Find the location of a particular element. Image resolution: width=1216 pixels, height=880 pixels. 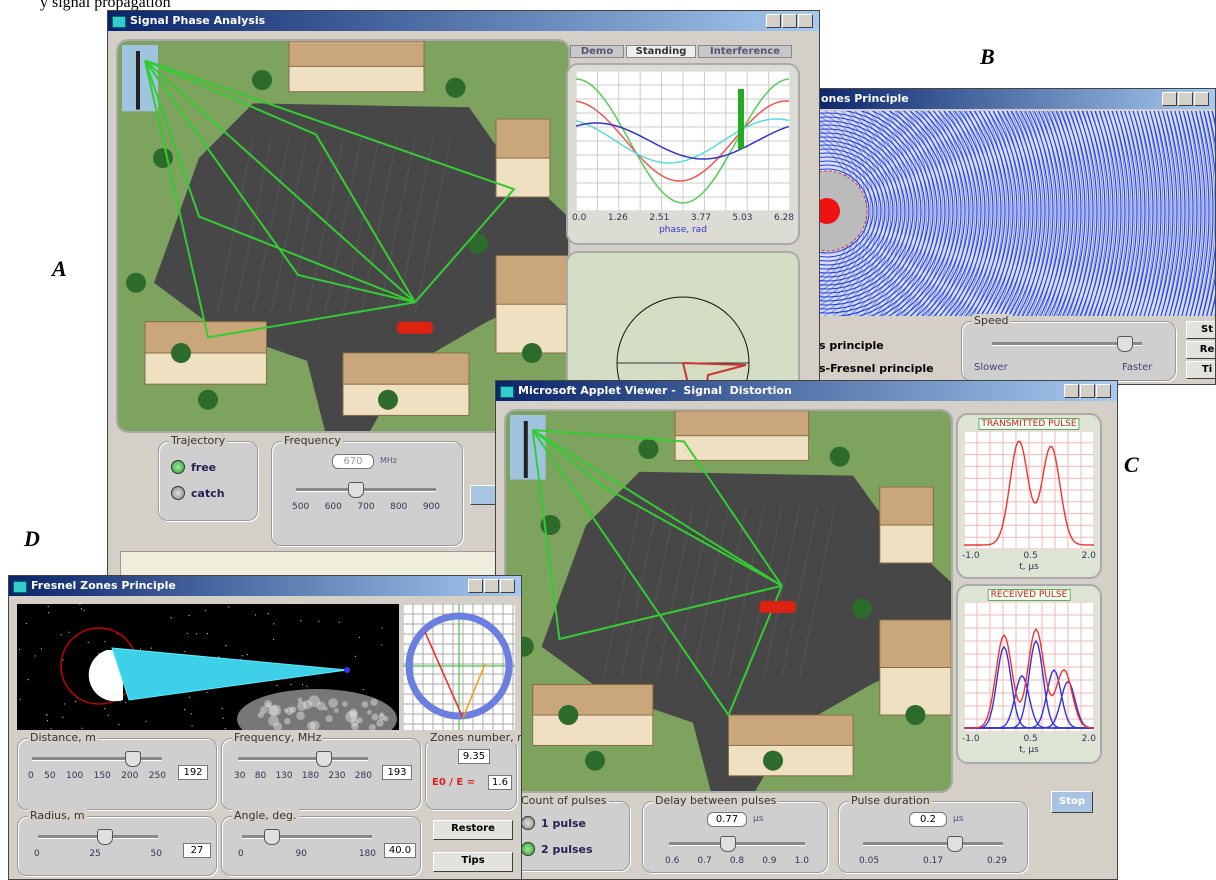

option: s principle is located at coordinates (851, 345).